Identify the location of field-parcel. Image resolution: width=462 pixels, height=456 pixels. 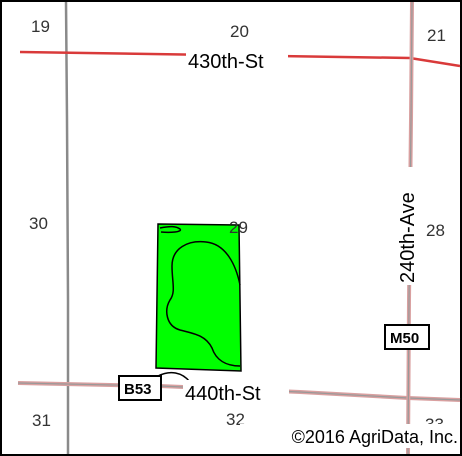
(198, 297).